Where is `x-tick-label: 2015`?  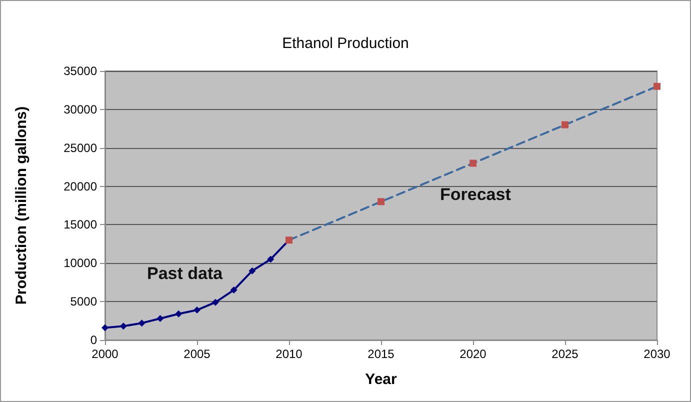
x-tick-label: 2015 is located at coordinates (381, 354).